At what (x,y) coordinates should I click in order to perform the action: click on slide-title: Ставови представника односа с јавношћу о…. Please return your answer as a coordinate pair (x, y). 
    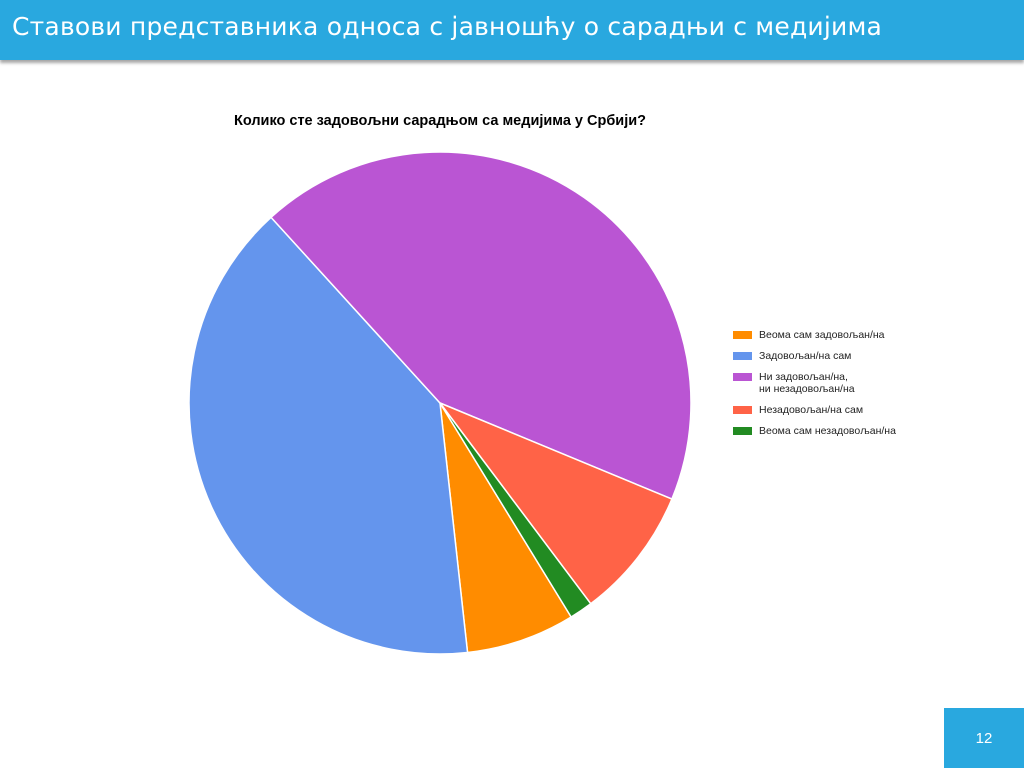
    Looking at the image, I should click on (447, 26).